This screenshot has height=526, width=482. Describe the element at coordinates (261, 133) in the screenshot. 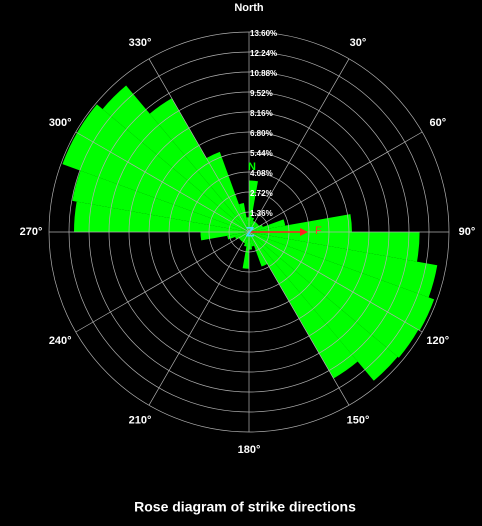

I see `ring-label: 6.80%` at that location.